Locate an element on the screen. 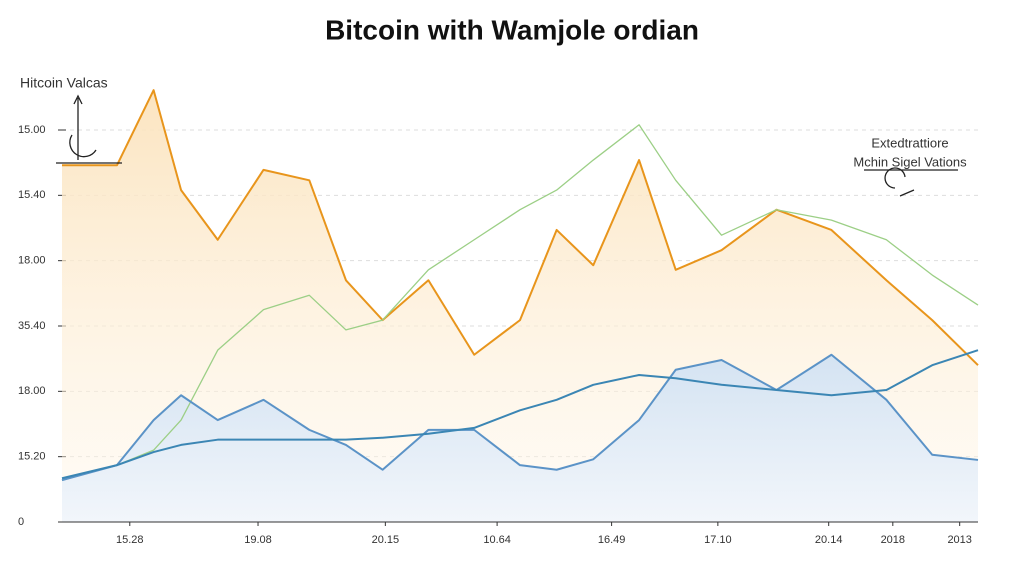 The width and height of the screenshot is (1024, 581). y-tick-label: 15.20 is located at coordinates (32, 457).